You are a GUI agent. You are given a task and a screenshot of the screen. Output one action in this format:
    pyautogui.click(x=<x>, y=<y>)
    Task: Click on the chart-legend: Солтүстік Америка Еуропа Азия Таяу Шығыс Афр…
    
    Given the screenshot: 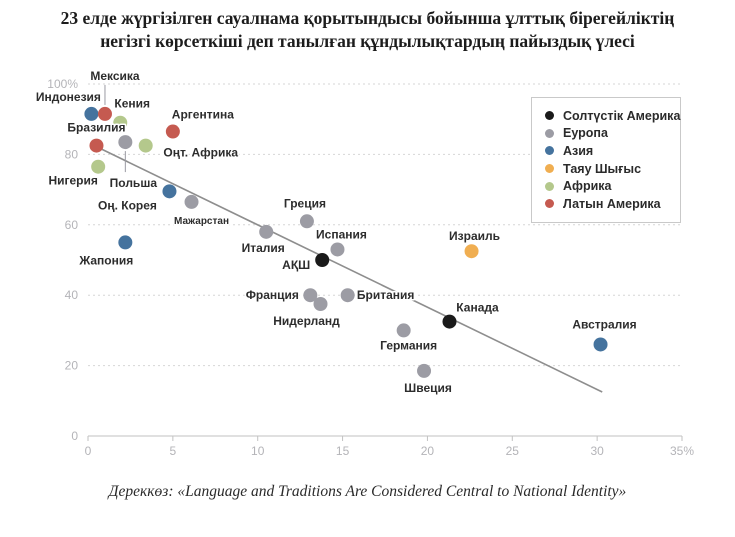 What is the action you would take?
    pyautogui.click(x=606, y=160)
    